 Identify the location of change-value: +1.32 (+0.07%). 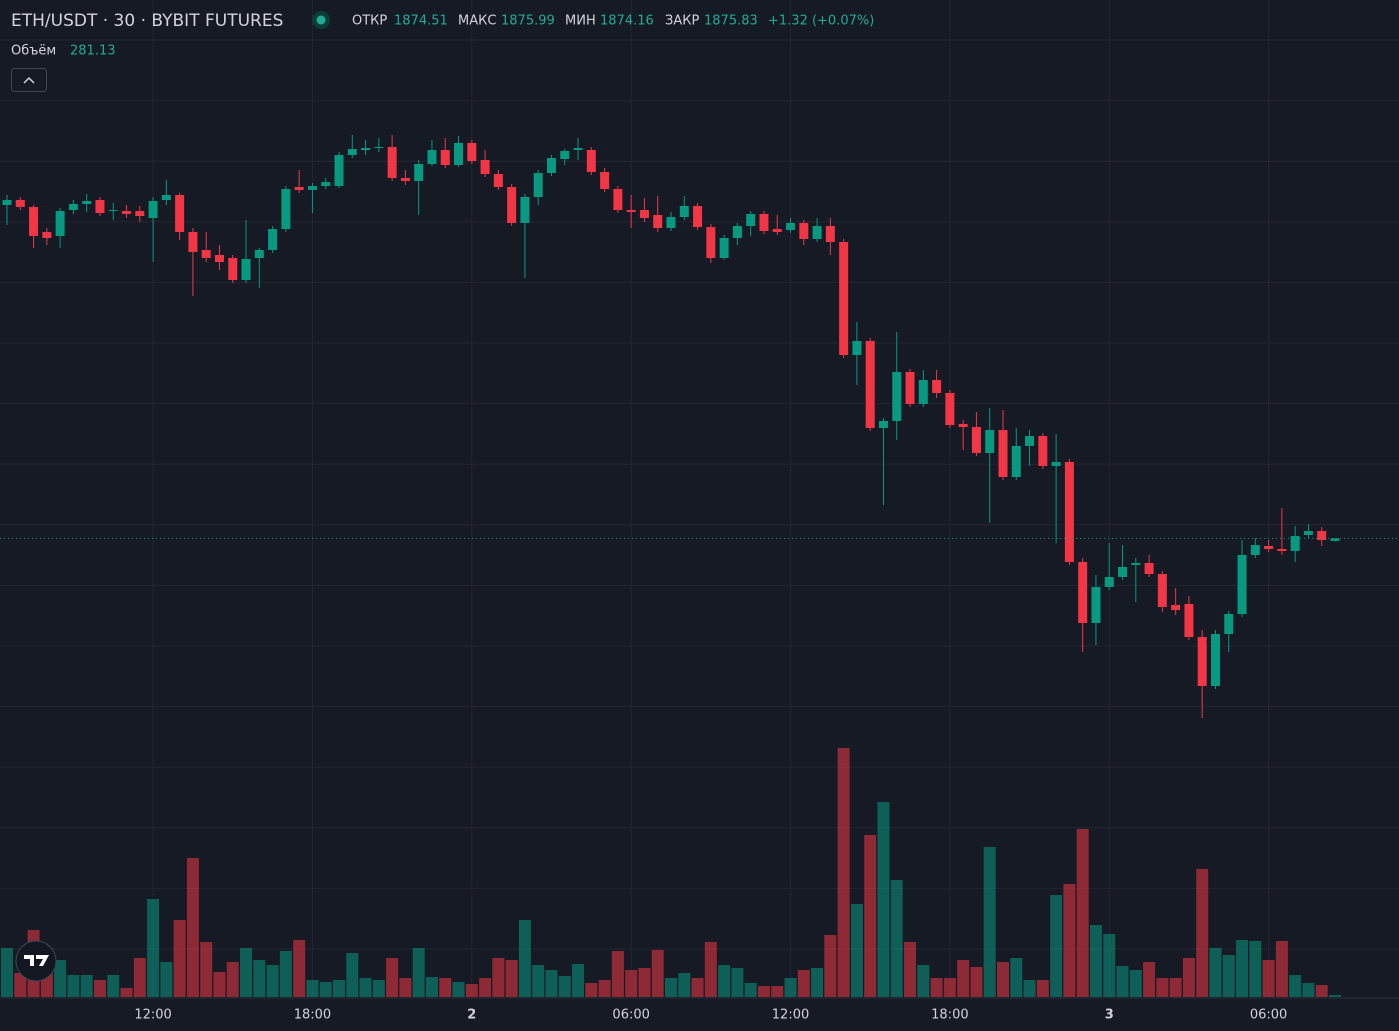
(821, 21).